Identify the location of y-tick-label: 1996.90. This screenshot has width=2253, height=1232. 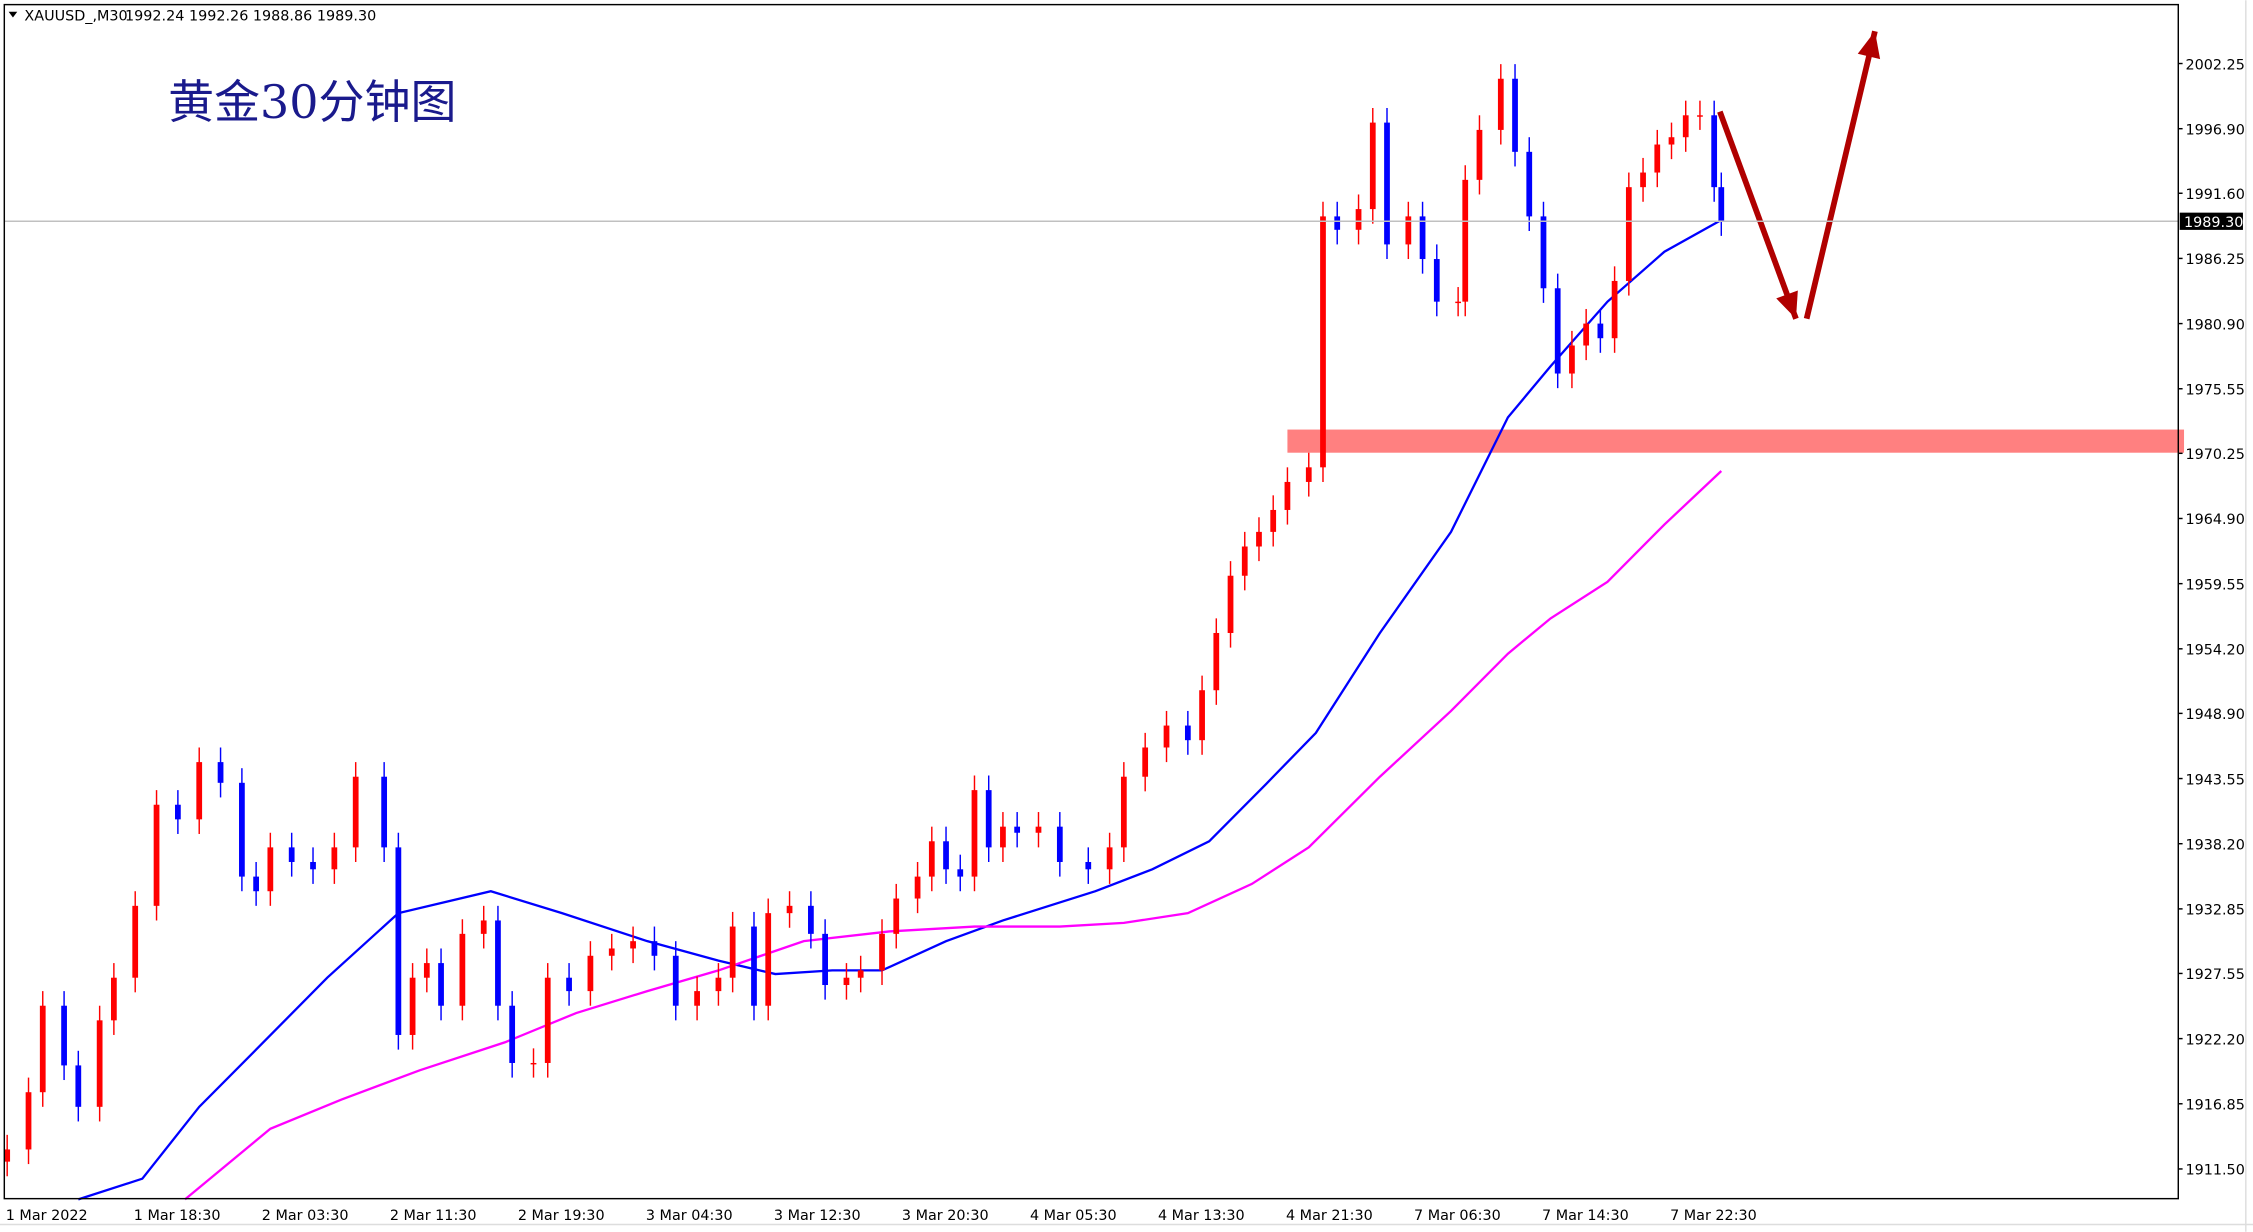
(2214, 130).